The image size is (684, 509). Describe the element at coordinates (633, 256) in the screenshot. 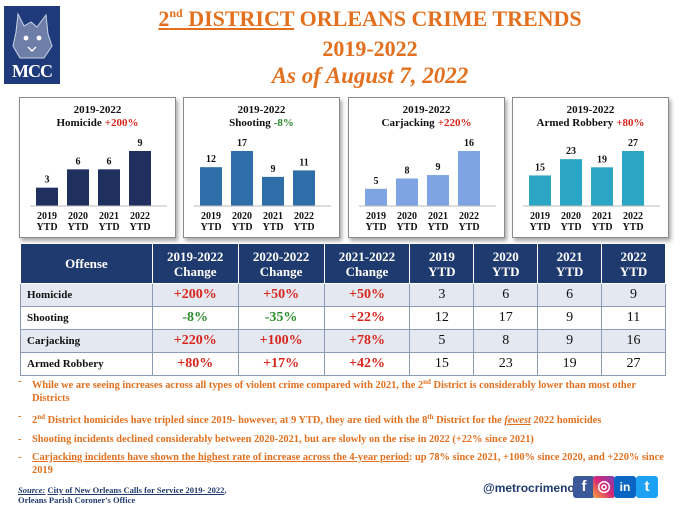

I see `col-header-text: 2022` at that location.